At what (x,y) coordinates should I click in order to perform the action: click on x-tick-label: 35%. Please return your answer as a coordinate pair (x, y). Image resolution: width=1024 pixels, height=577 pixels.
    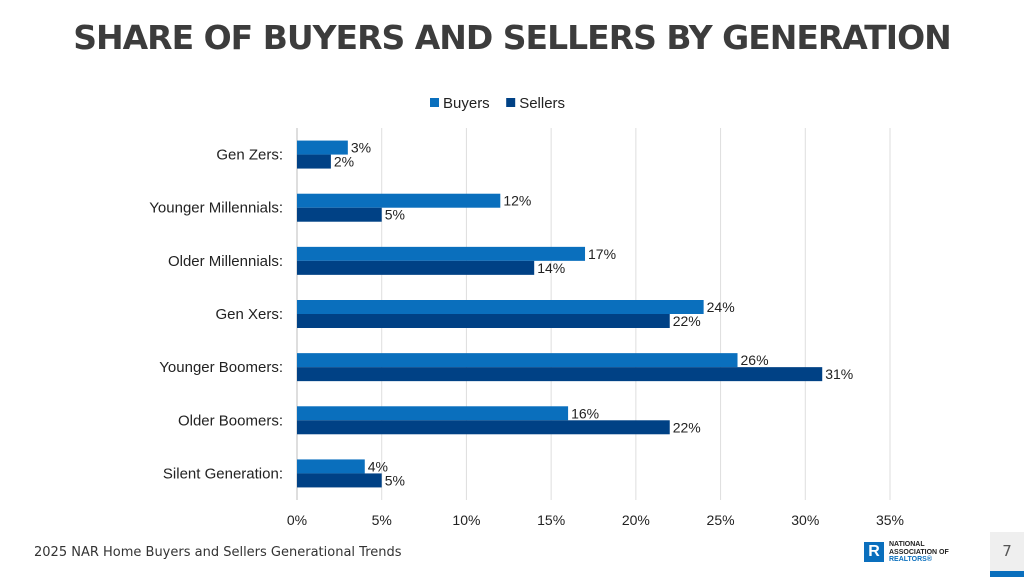
    Looking at the image, I should click on (890, 520).